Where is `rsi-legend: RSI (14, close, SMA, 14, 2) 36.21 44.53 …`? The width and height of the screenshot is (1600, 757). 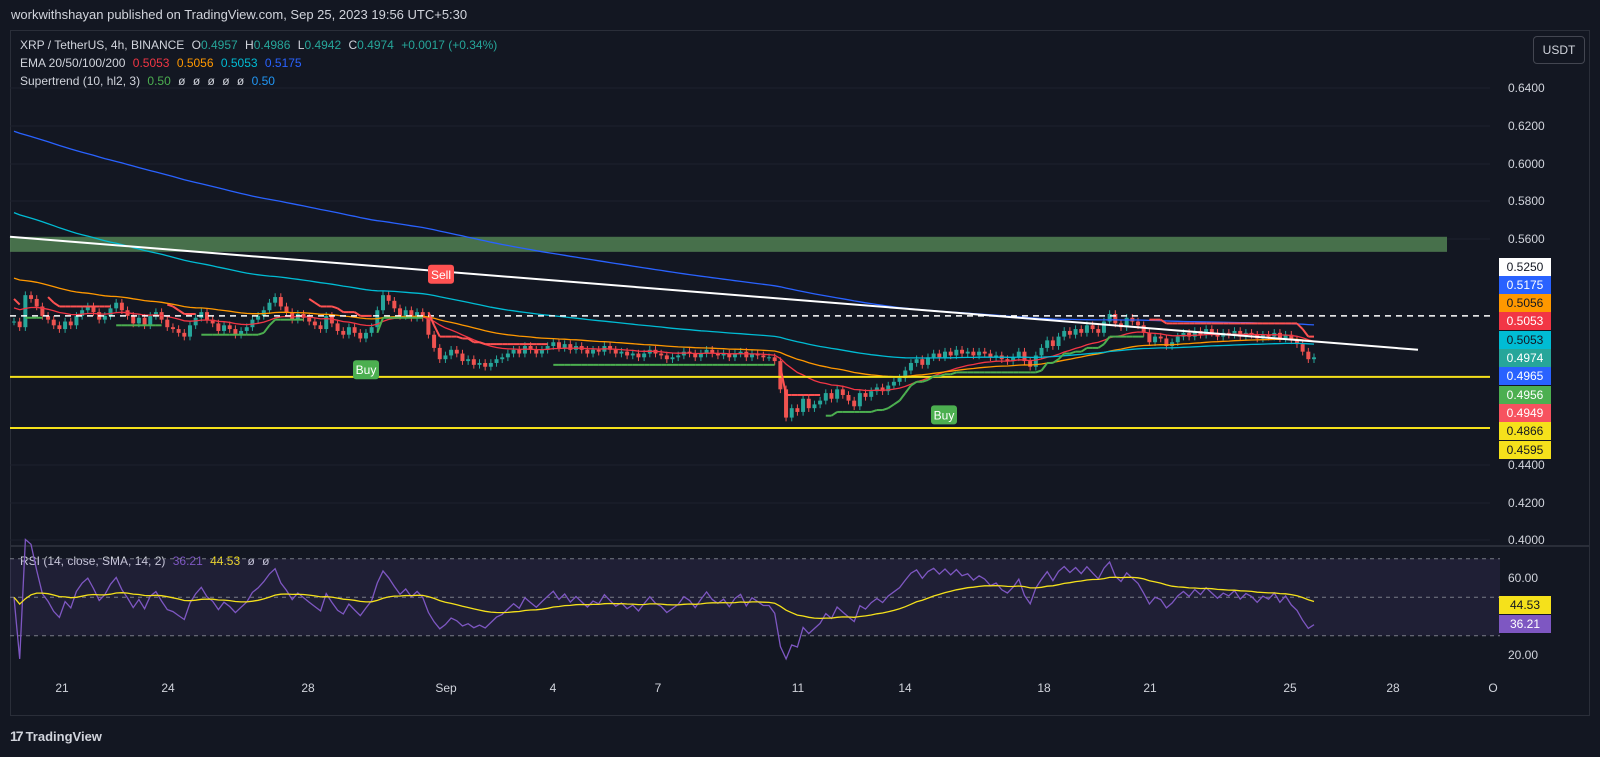 rsi-legend: RSI (14, close, SMA, 14, 2) 36.21 44.53 … is located at coordinates (147, 561).